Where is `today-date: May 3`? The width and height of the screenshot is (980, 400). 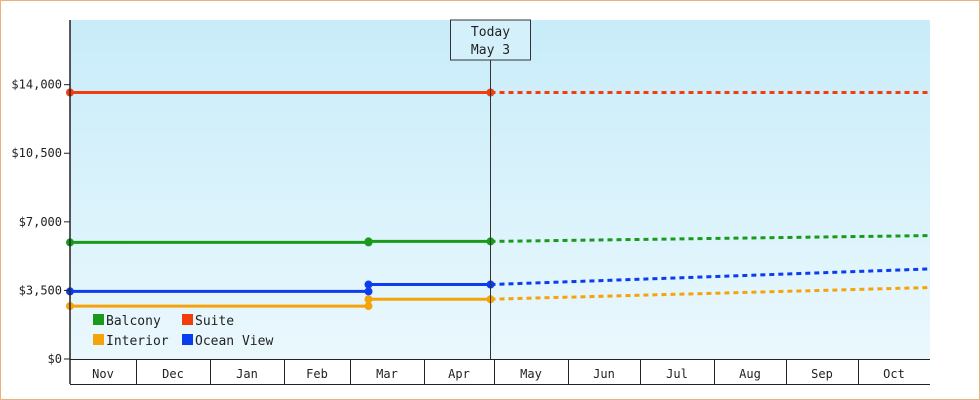 today-date: May 3 is located at coordinates (490, 50).